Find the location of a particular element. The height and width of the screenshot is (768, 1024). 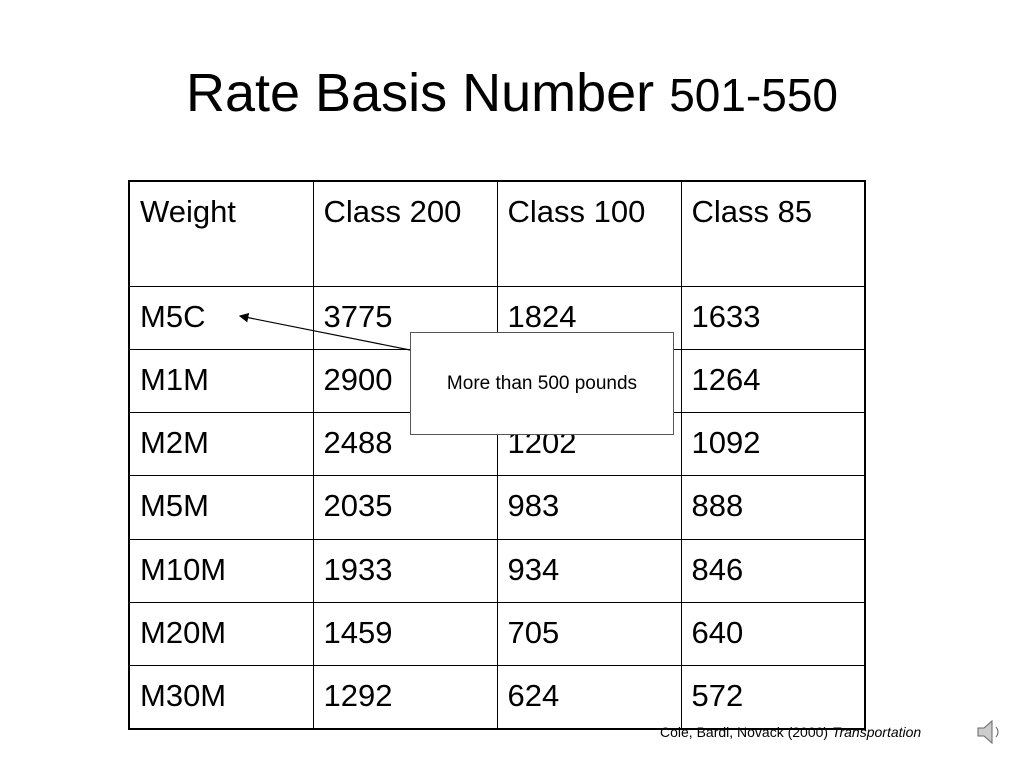

header-cell: Class 200 is located at coordinates (405, 233).